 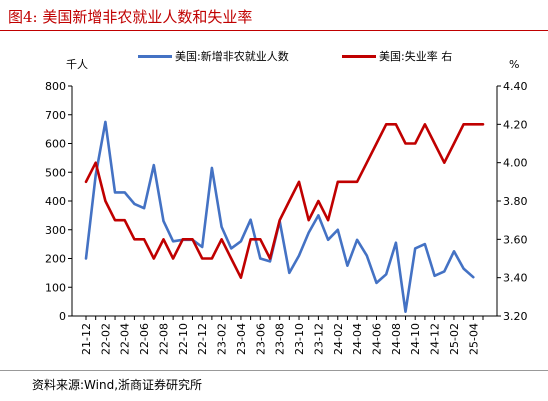 I want to click on x-tick-label: 24-10, so click(x=415, y=339).